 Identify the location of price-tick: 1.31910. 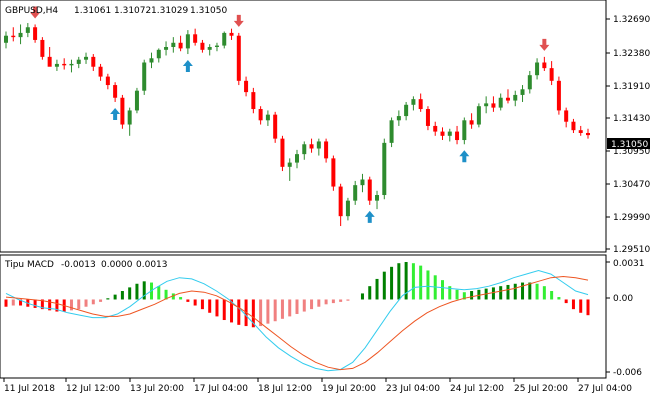
(631, 87).